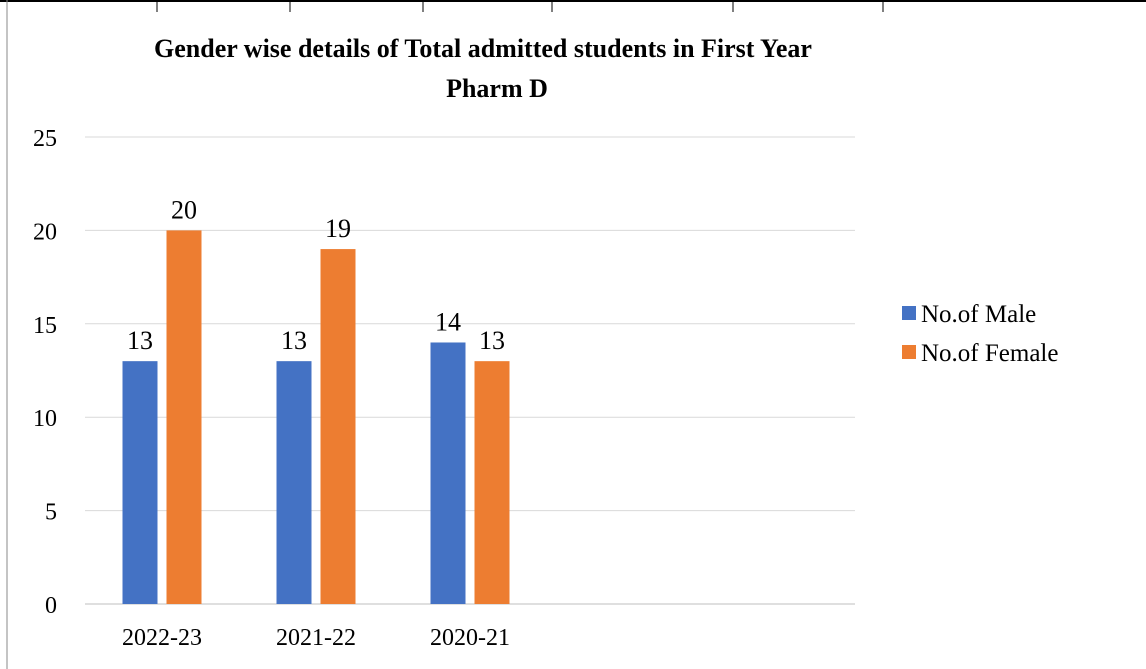  Describe the element at coordinates (184, 209) in the screenshot. I see `data-label: 20` at that location.